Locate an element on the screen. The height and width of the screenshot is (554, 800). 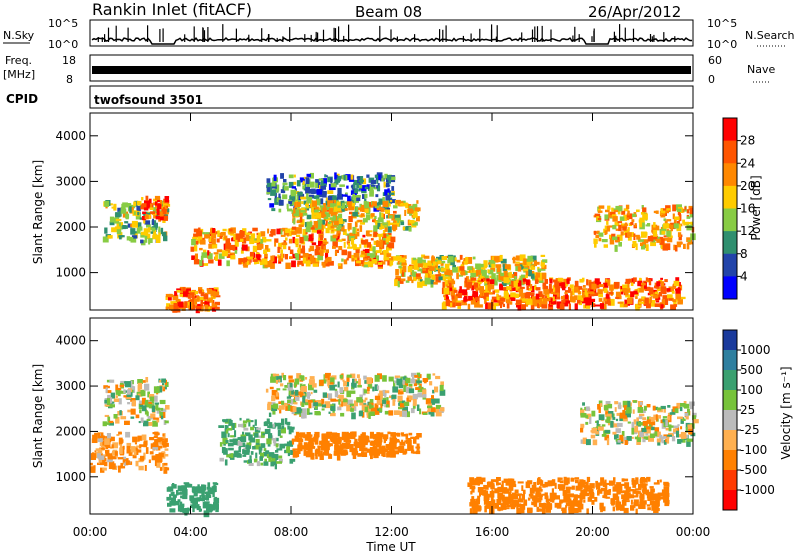
freq-unit: [MHz] is located at coordinates (19, 74).